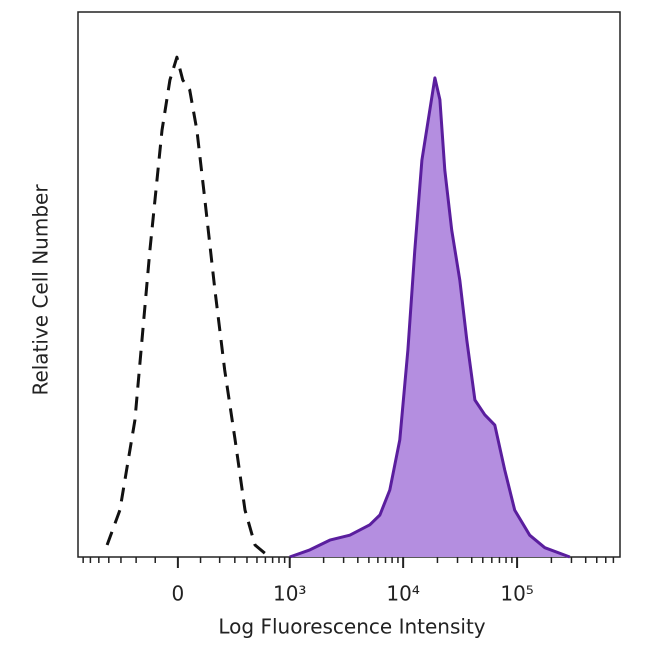 Image resolution: width=650 pixels, height=654 pixels. Describe the element at coordinates (41, 290) in the screenshot. I see `y-axis-label: Relative Cell Number` at that location.